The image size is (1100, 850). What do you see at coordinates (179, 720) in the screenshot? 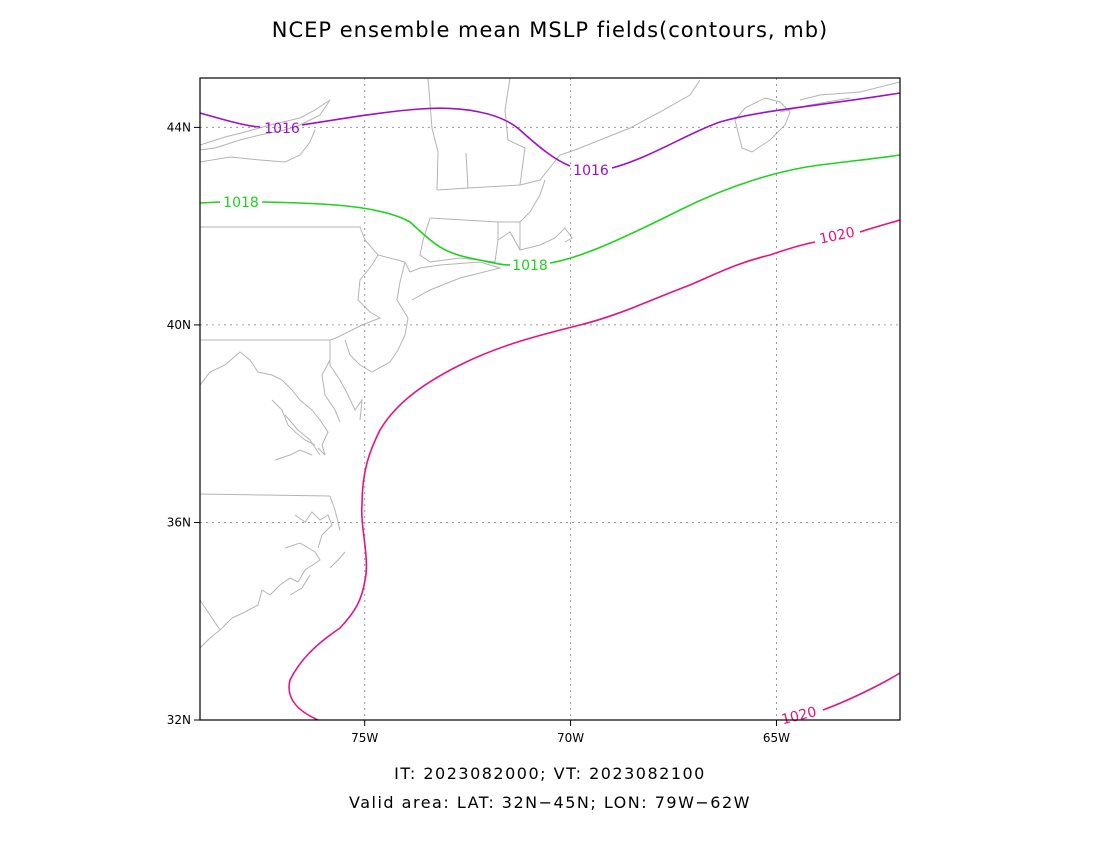
I see `lat-tick-label: 32N` at bounding box center [179, 720].